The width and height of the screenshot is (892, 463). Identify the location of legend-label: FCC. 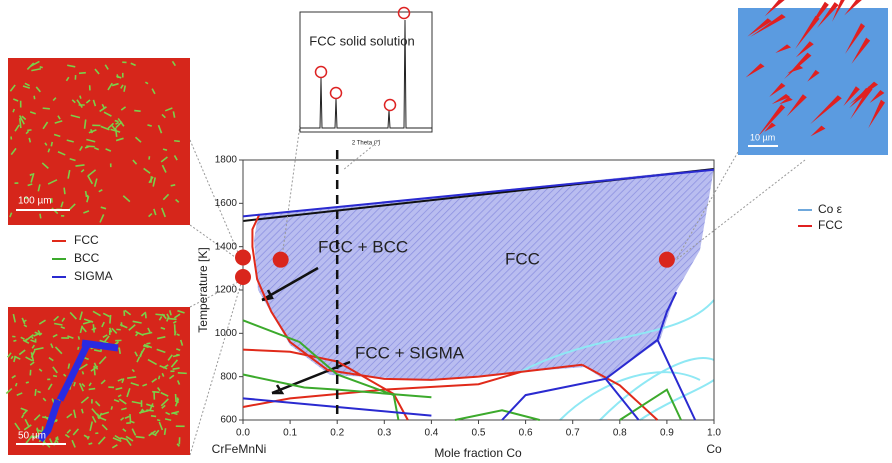
(86, 240).